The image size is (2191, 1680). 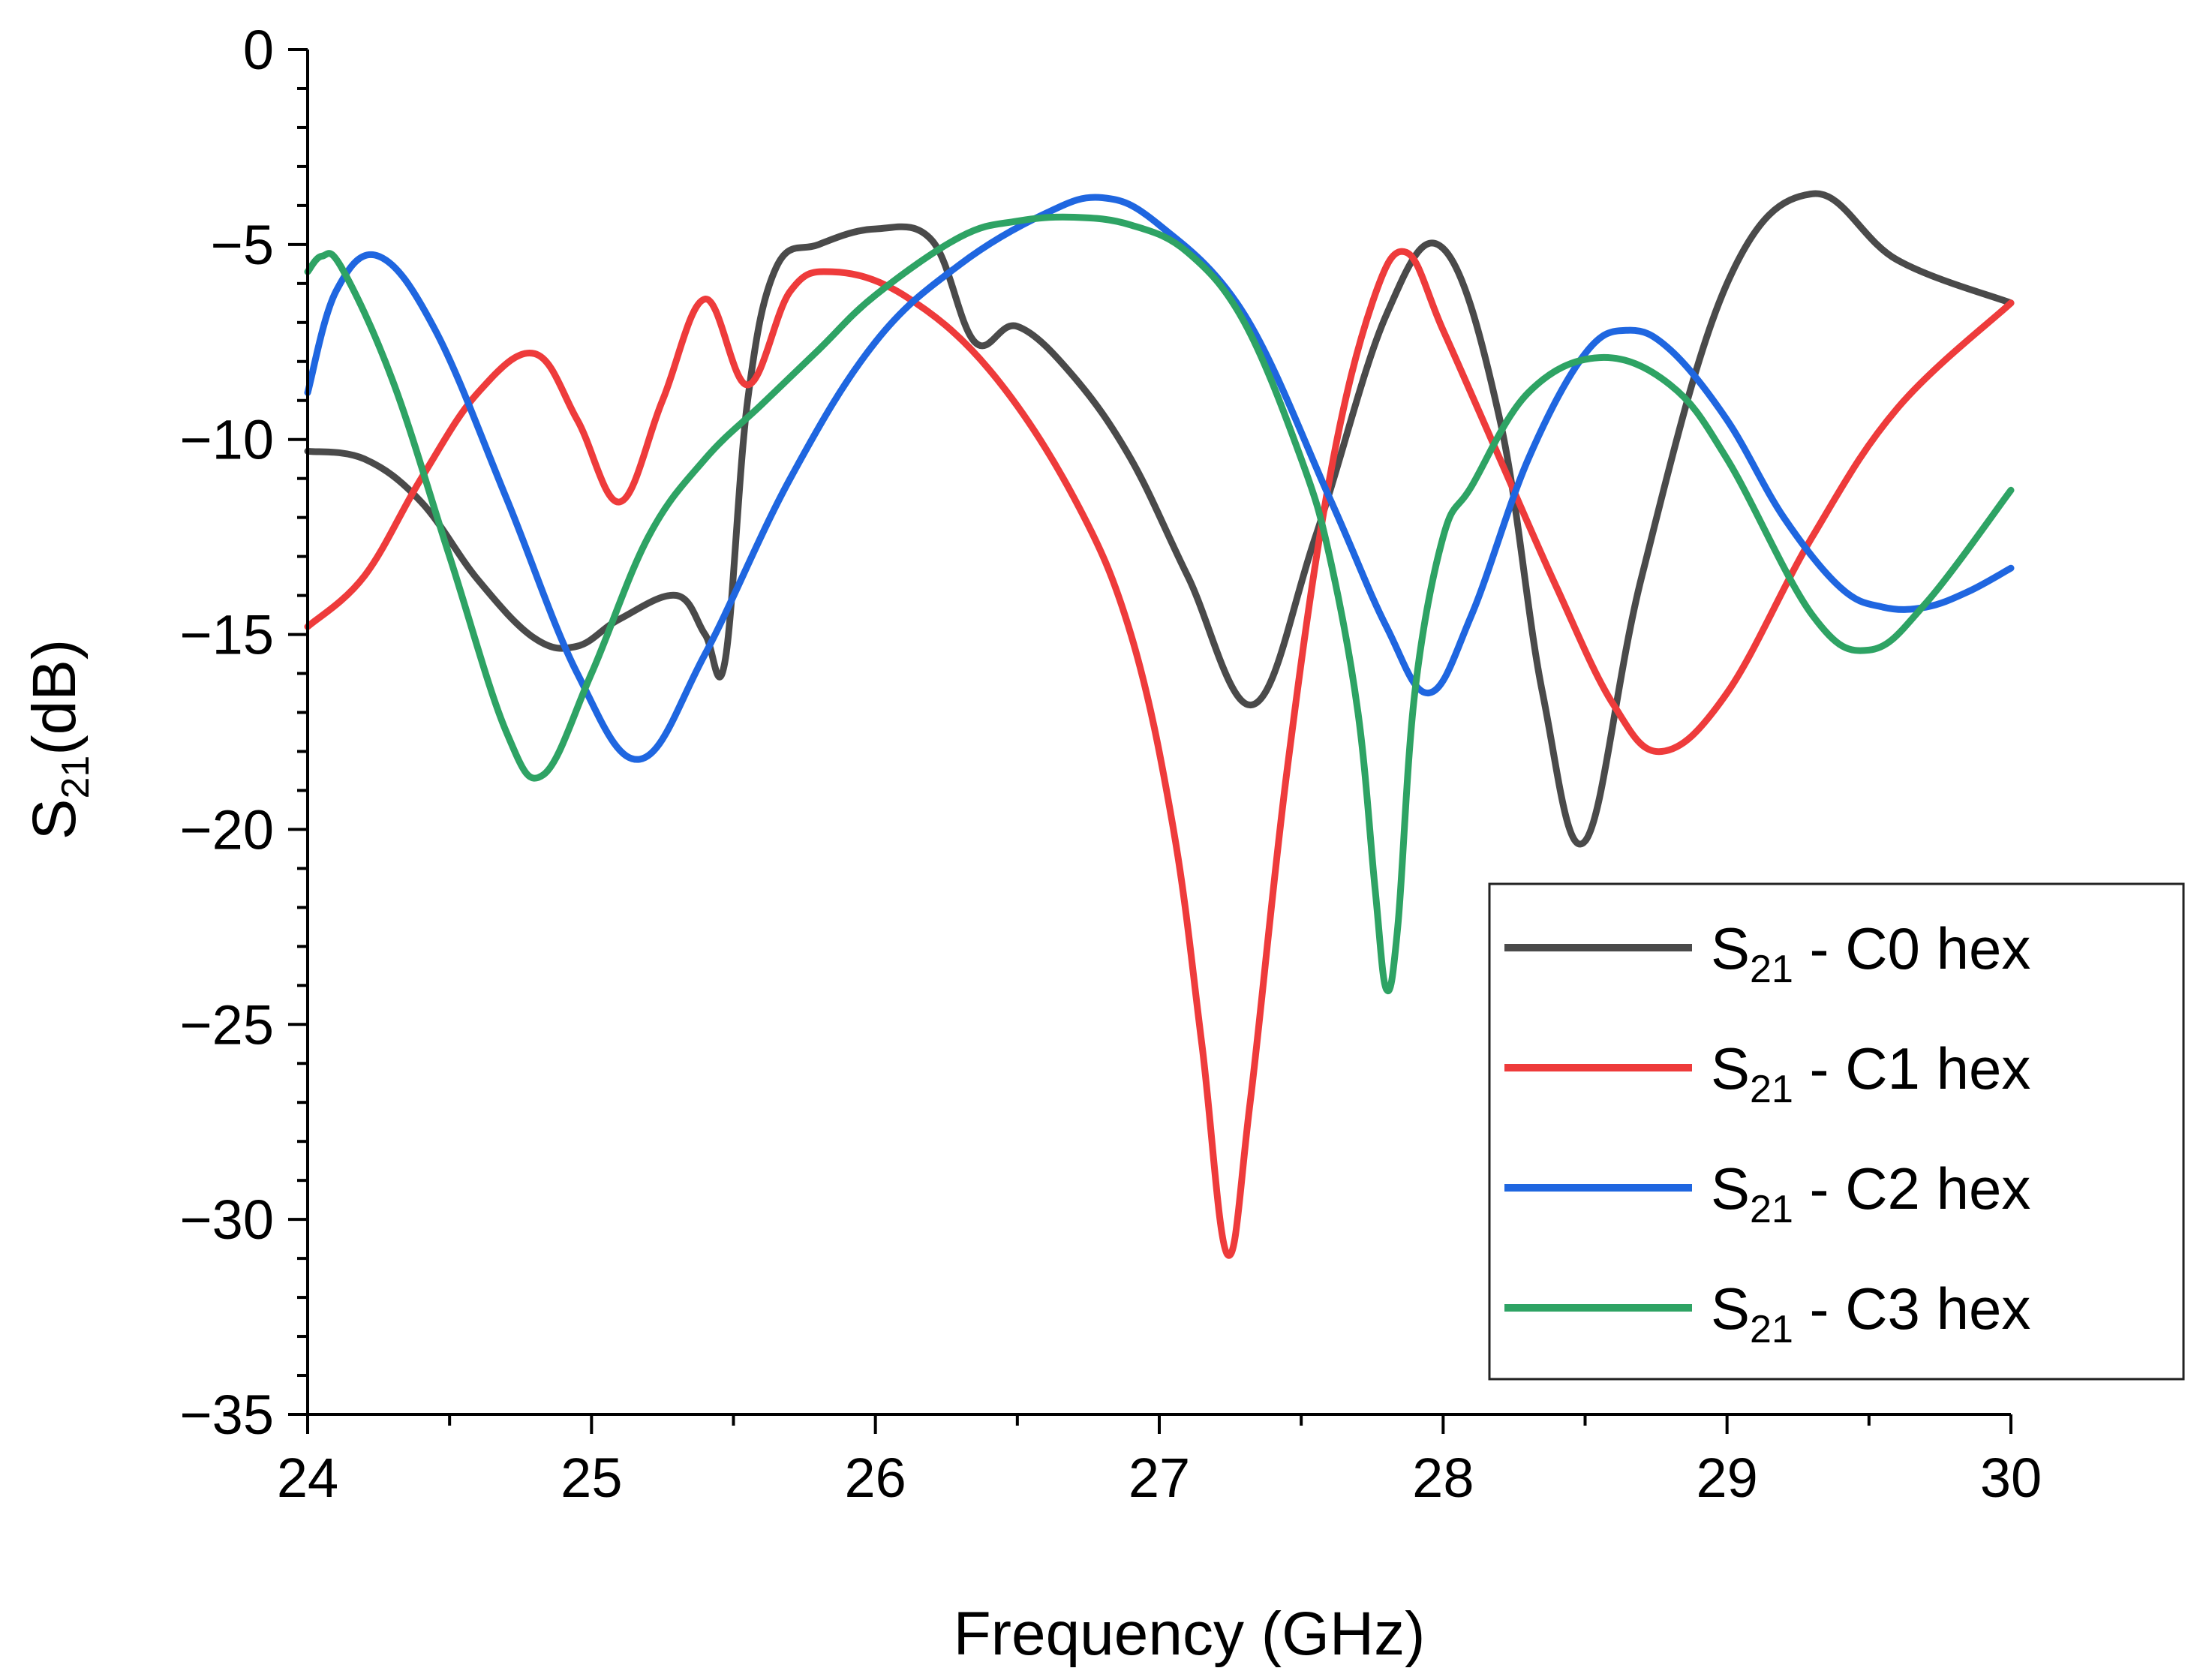 What do you see at coordinates (258, 50) in the screenshot?
I see `y-tick-label: 0` at bounding box center [258, 50].